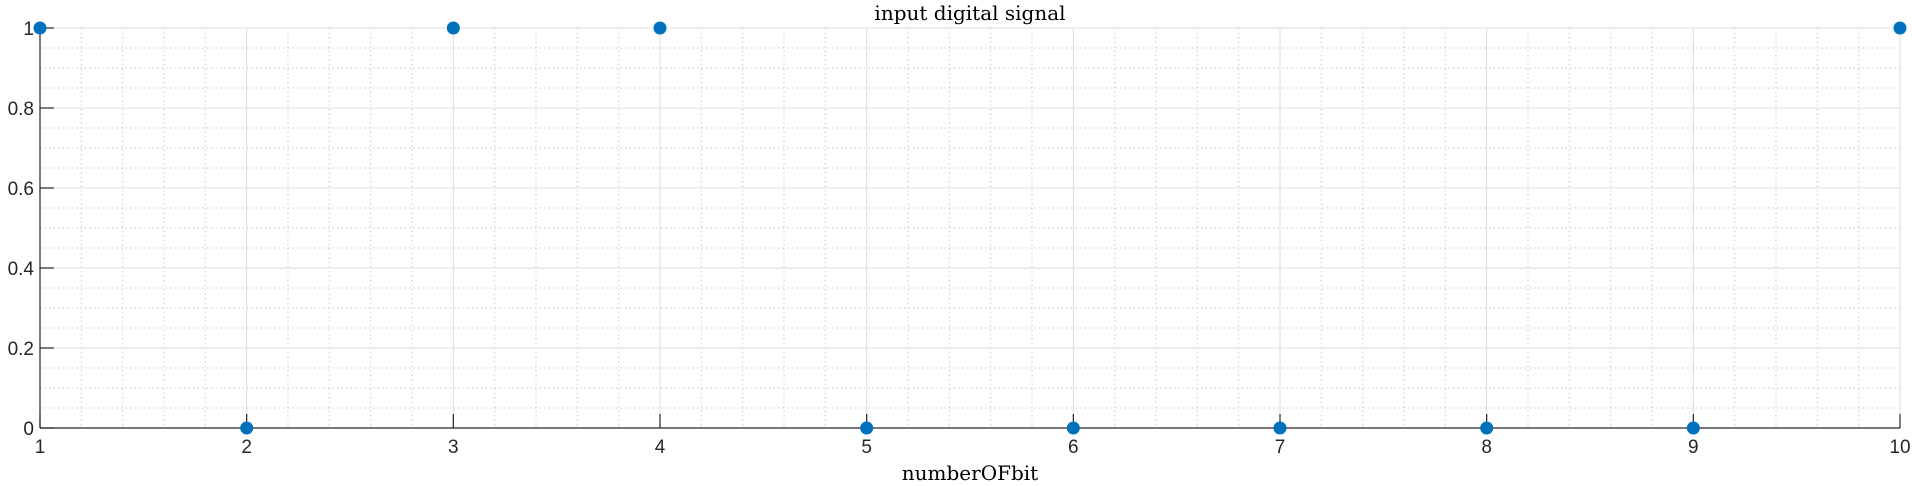  I want to click on x-tick-label: 8, so click(1486, 447).